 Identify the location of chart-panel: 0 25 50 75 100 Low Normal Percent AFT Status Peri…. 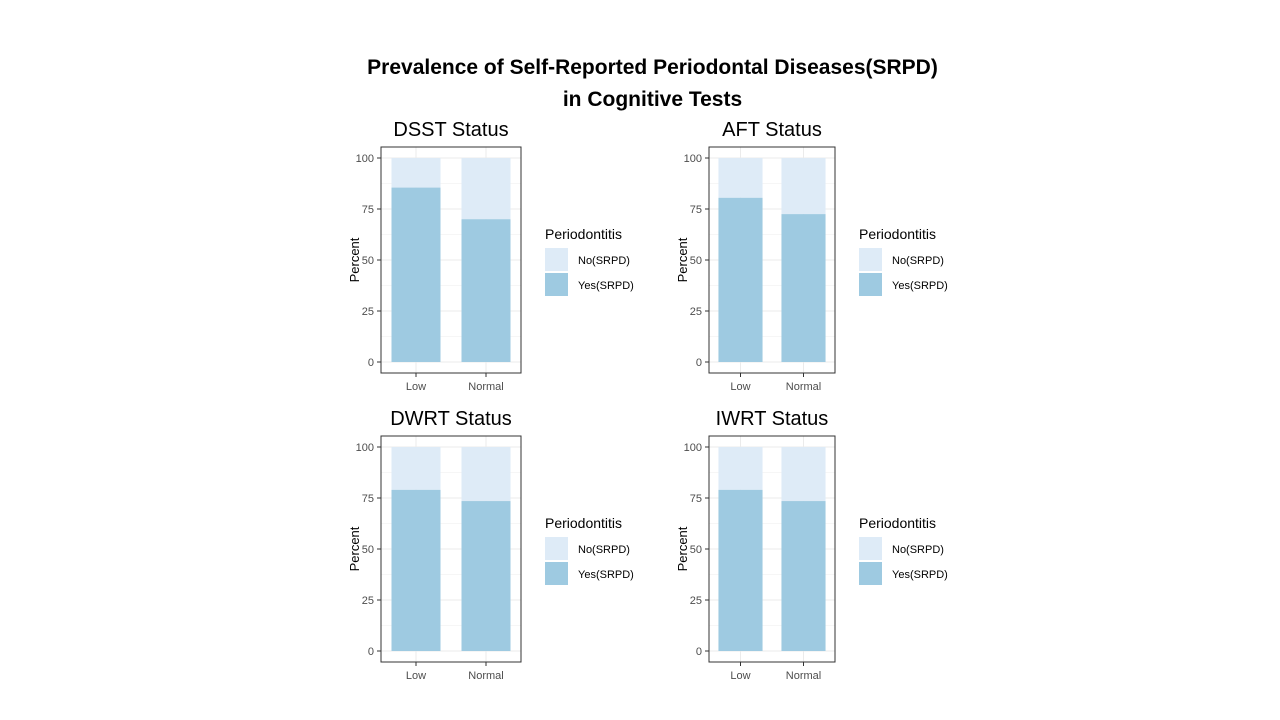
(811, 256).